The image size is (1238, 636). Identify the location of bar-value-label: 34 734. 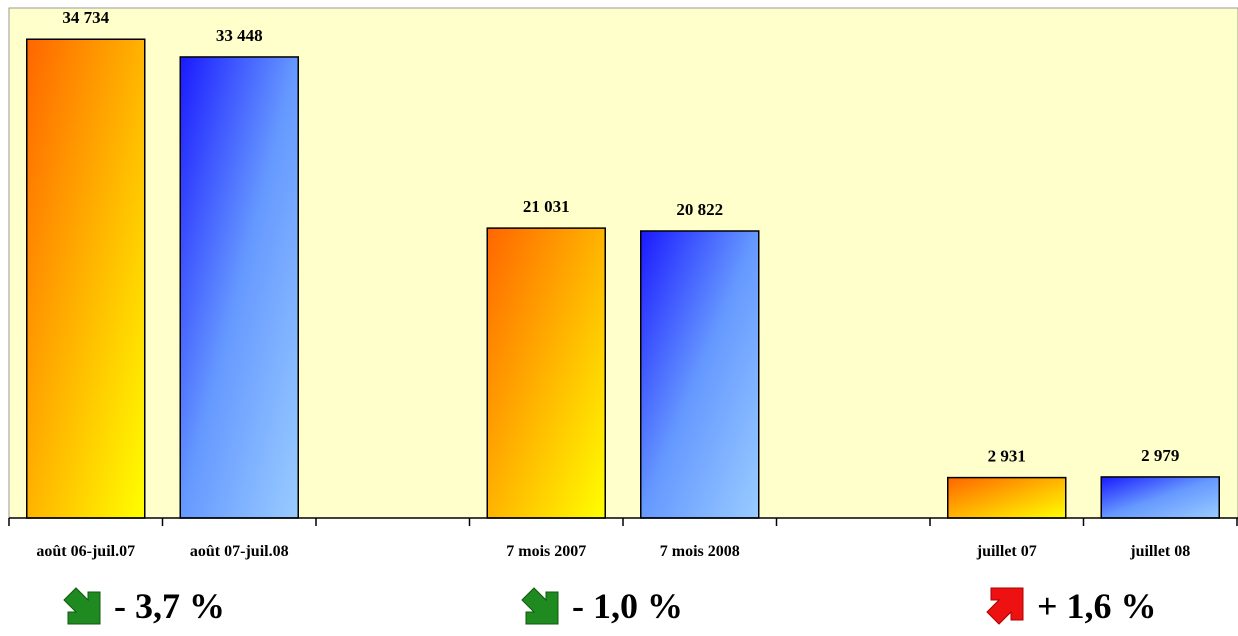
(85, 17).